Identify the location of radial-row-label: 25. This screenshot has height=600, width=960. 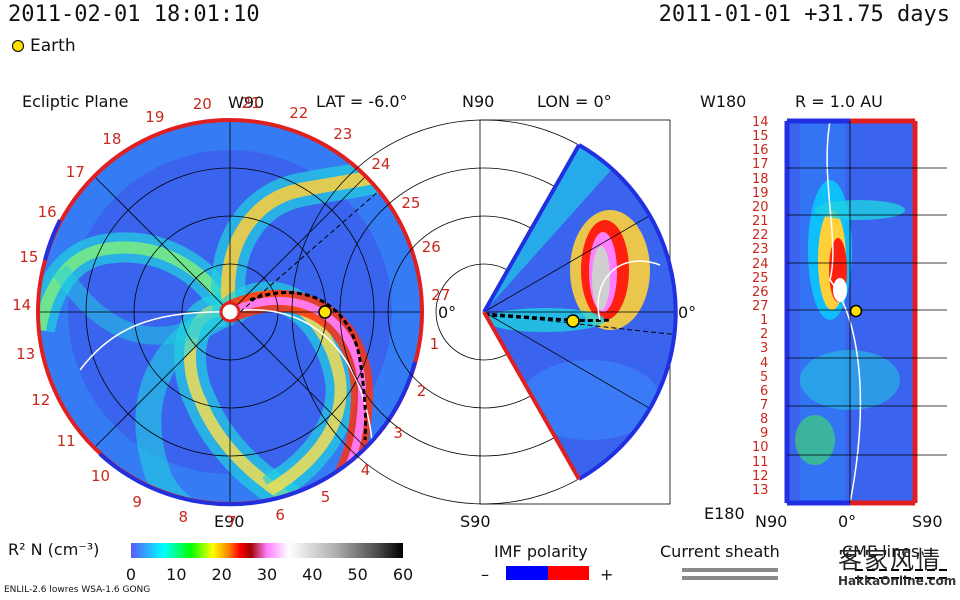
(760, 278).